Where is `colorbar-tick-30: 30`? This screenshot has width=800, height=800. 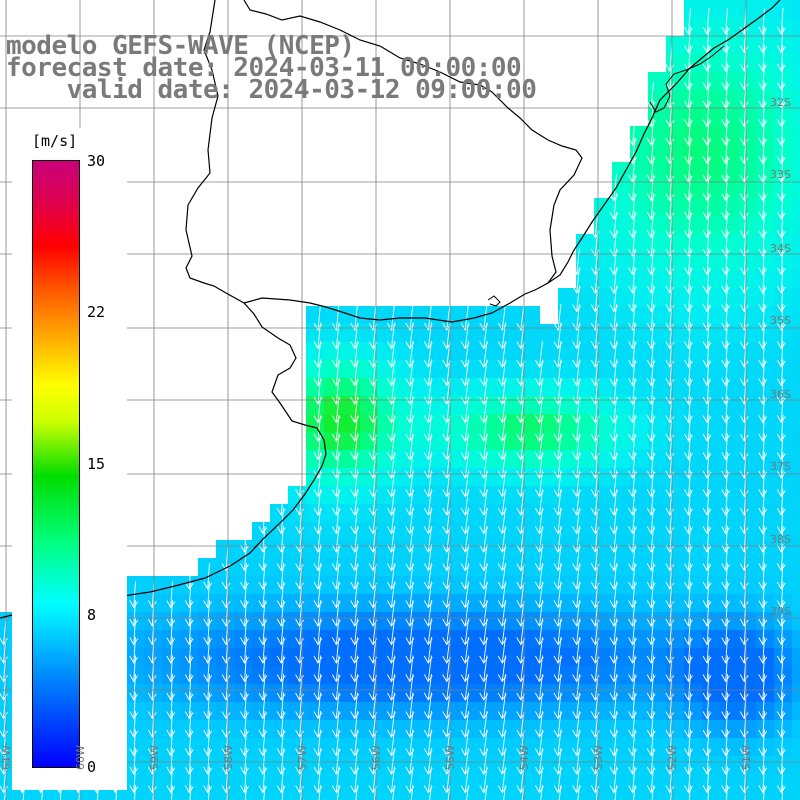
colorbar-tick-30: 30 is located at coordinates (96, 161).